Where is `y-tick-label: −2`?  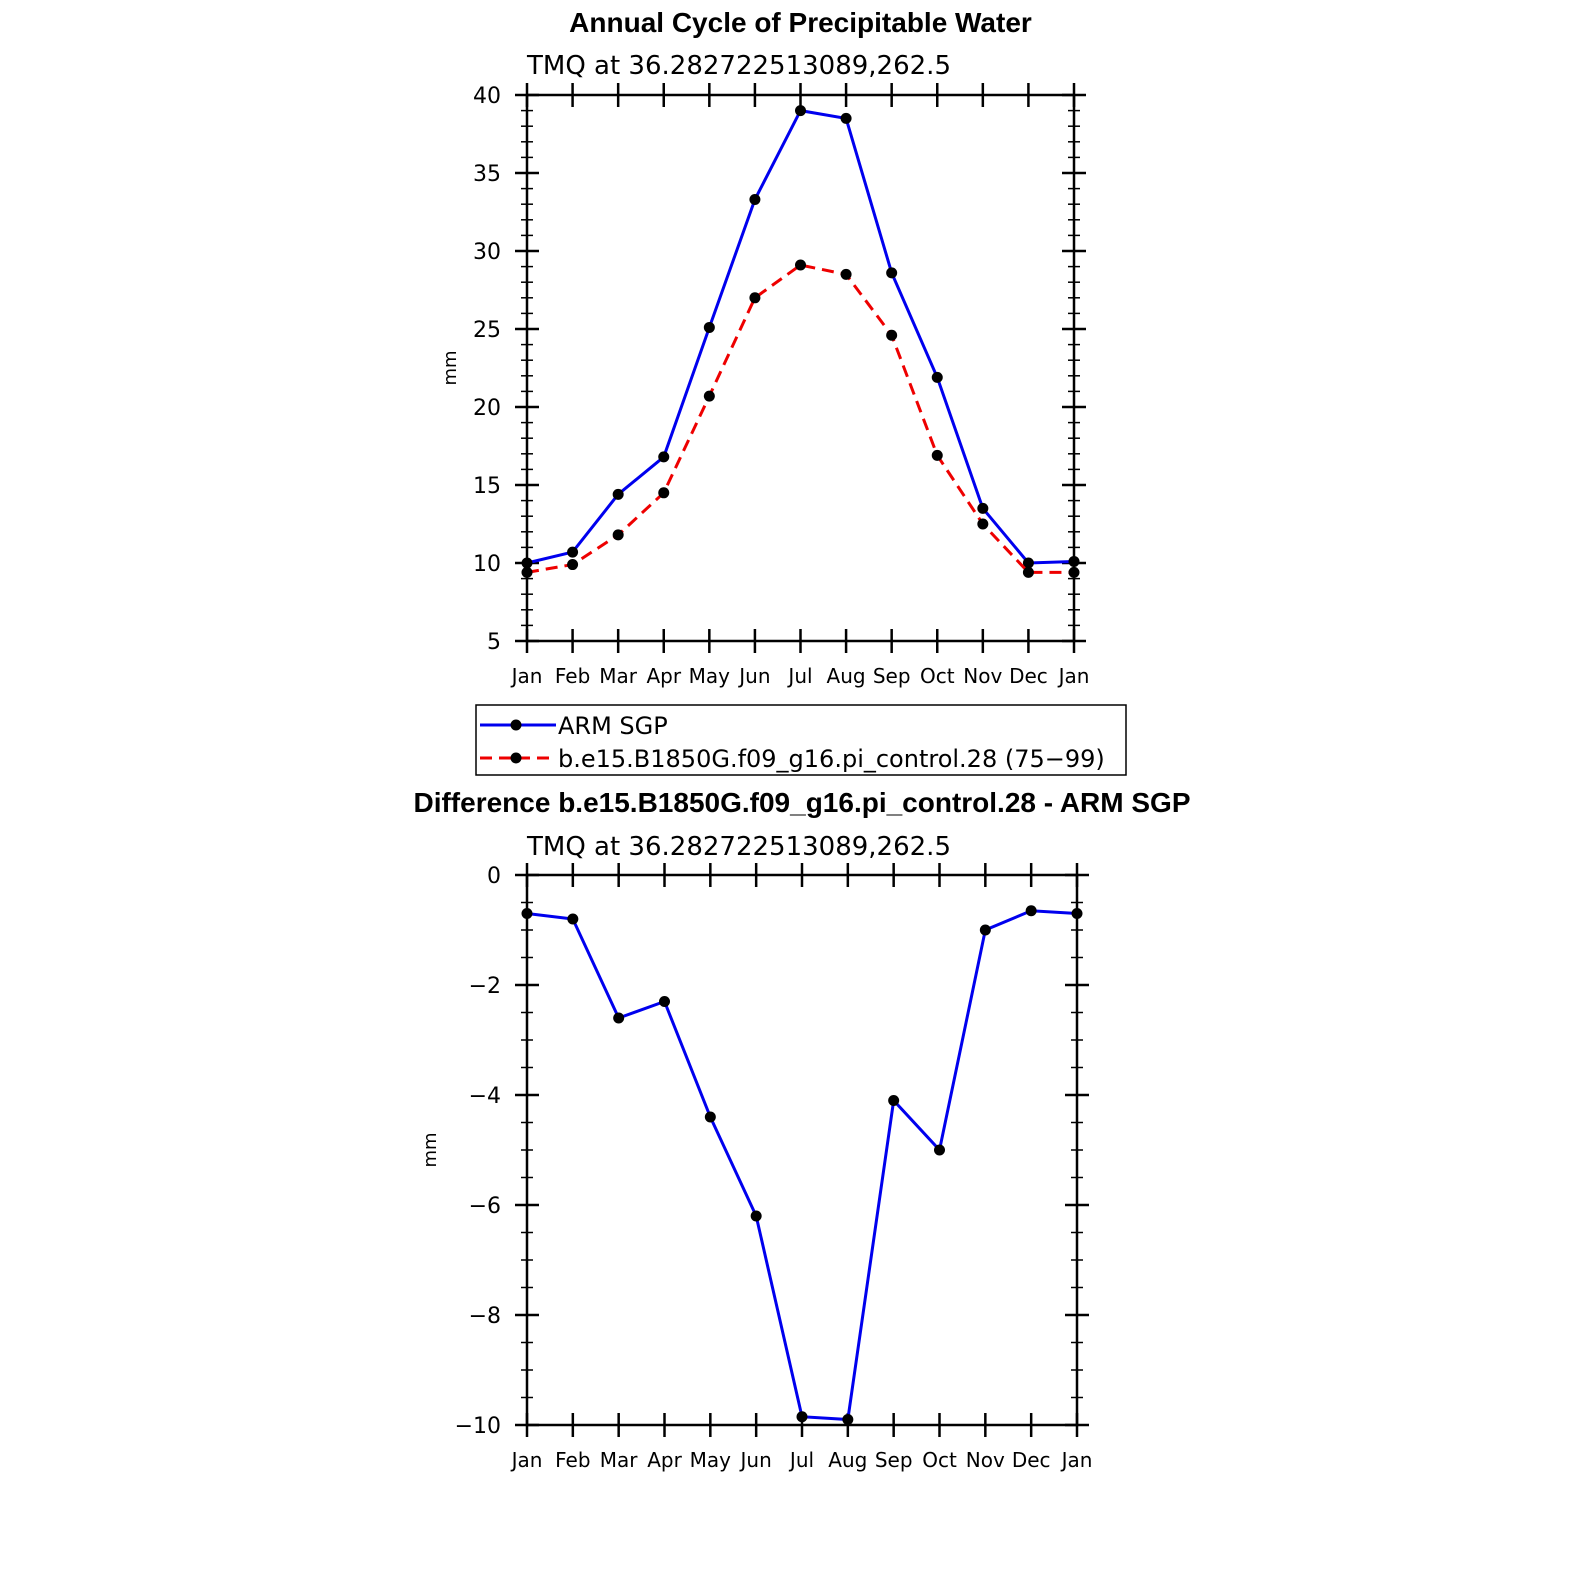 y-tick-label: −2 is located at coordinates (485, 986).